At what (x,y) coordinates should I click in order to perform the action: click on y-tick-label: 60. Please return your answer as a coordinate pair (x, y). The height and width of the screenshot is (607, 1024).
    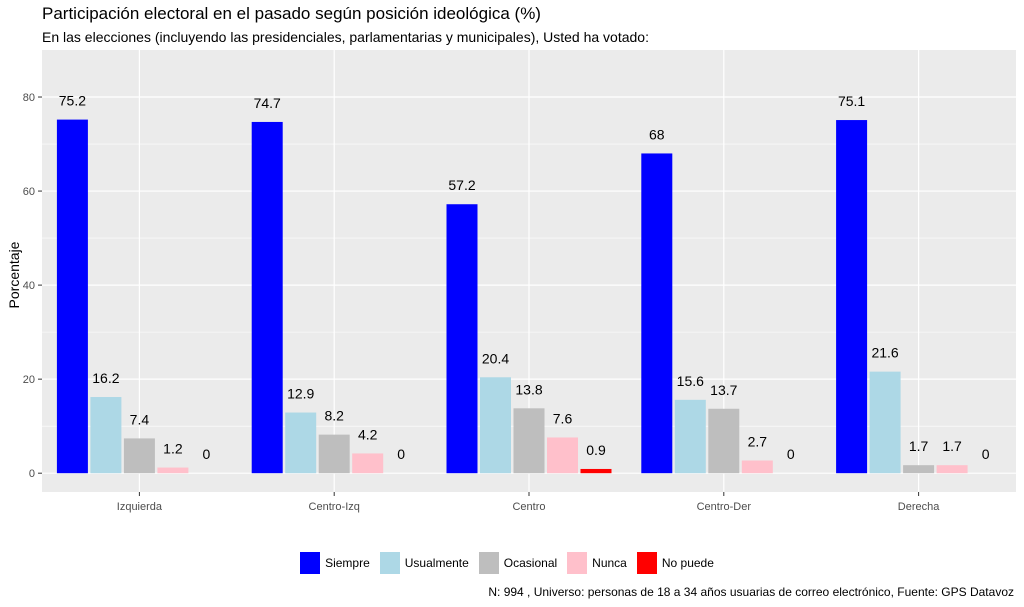
    Looking at the image, I should click on (29, 192).